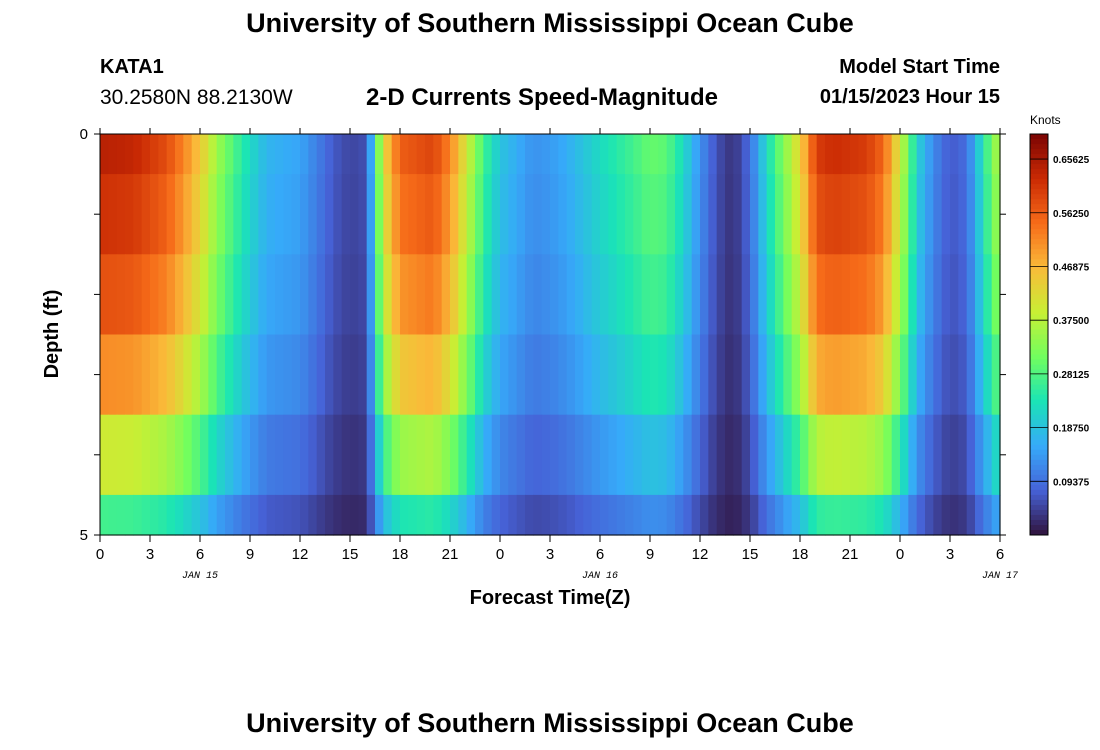  Describe the element at coordinates (1071, 321) in the screenshot. I see `colorbar-tick-label: 0.37500` at that location.